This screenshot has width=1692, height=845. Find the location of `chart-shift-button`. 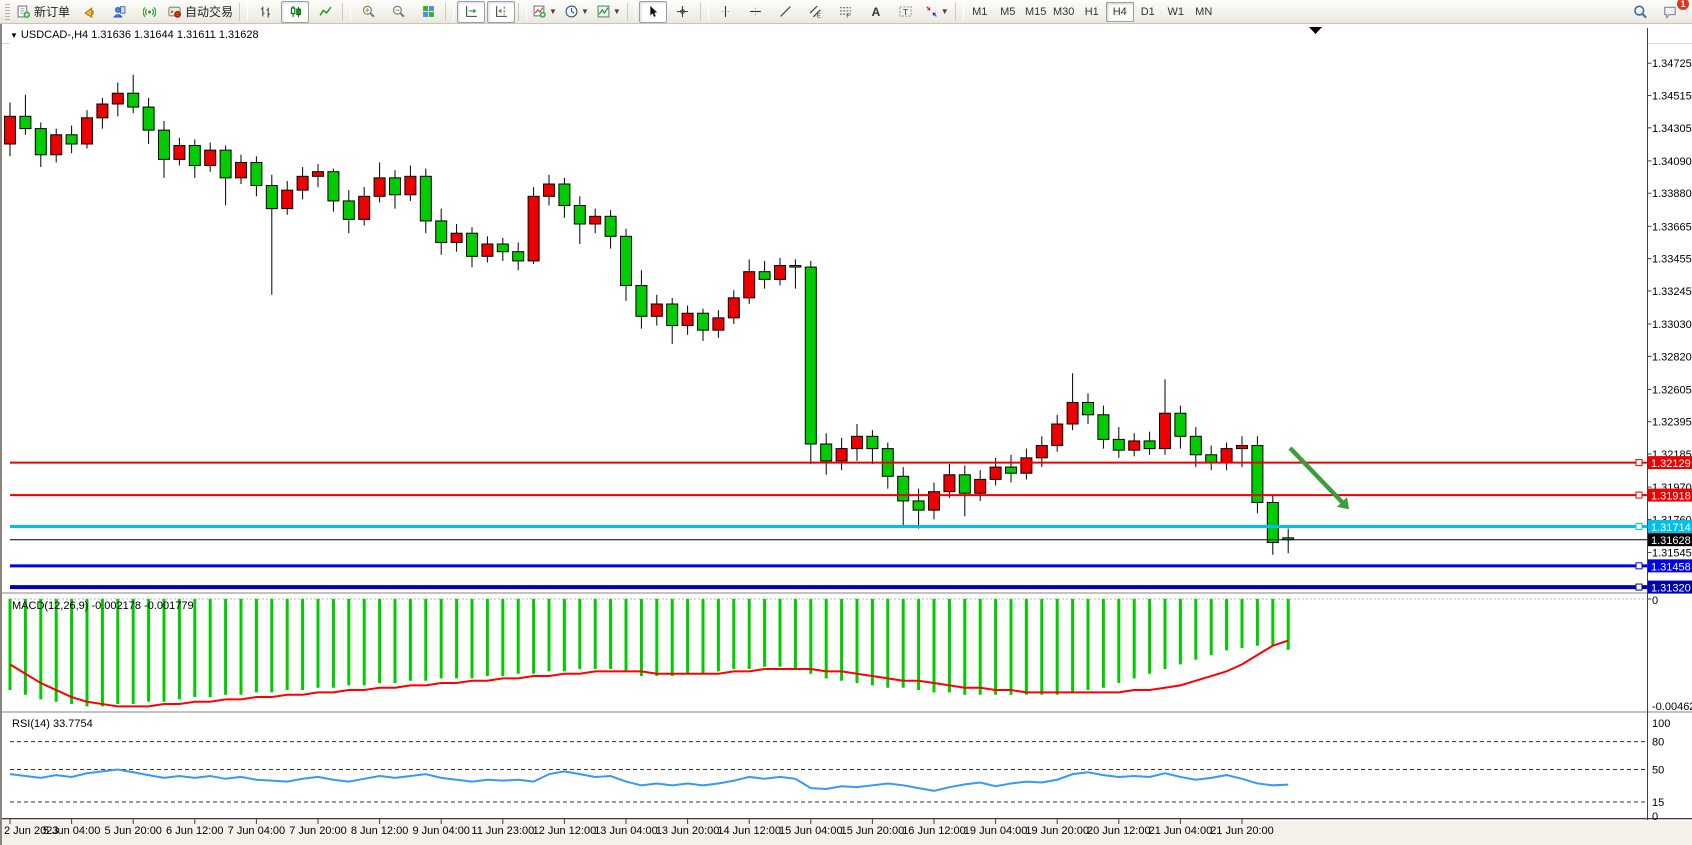

chart-shift-button is located at coordinates (501, 11).